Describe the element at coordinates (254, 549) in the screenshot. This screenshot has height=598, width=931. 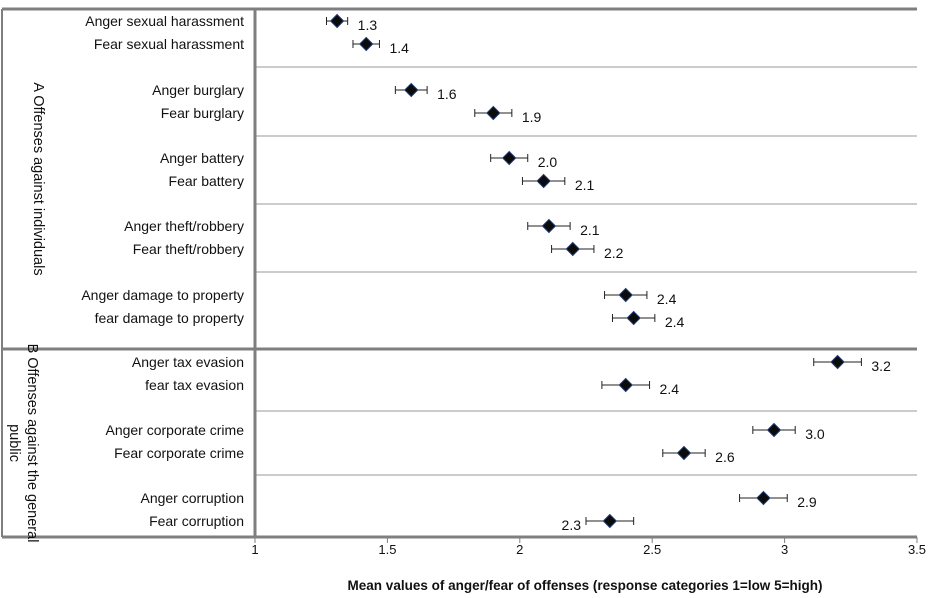
I see `x-tick-label: 1` at that location.